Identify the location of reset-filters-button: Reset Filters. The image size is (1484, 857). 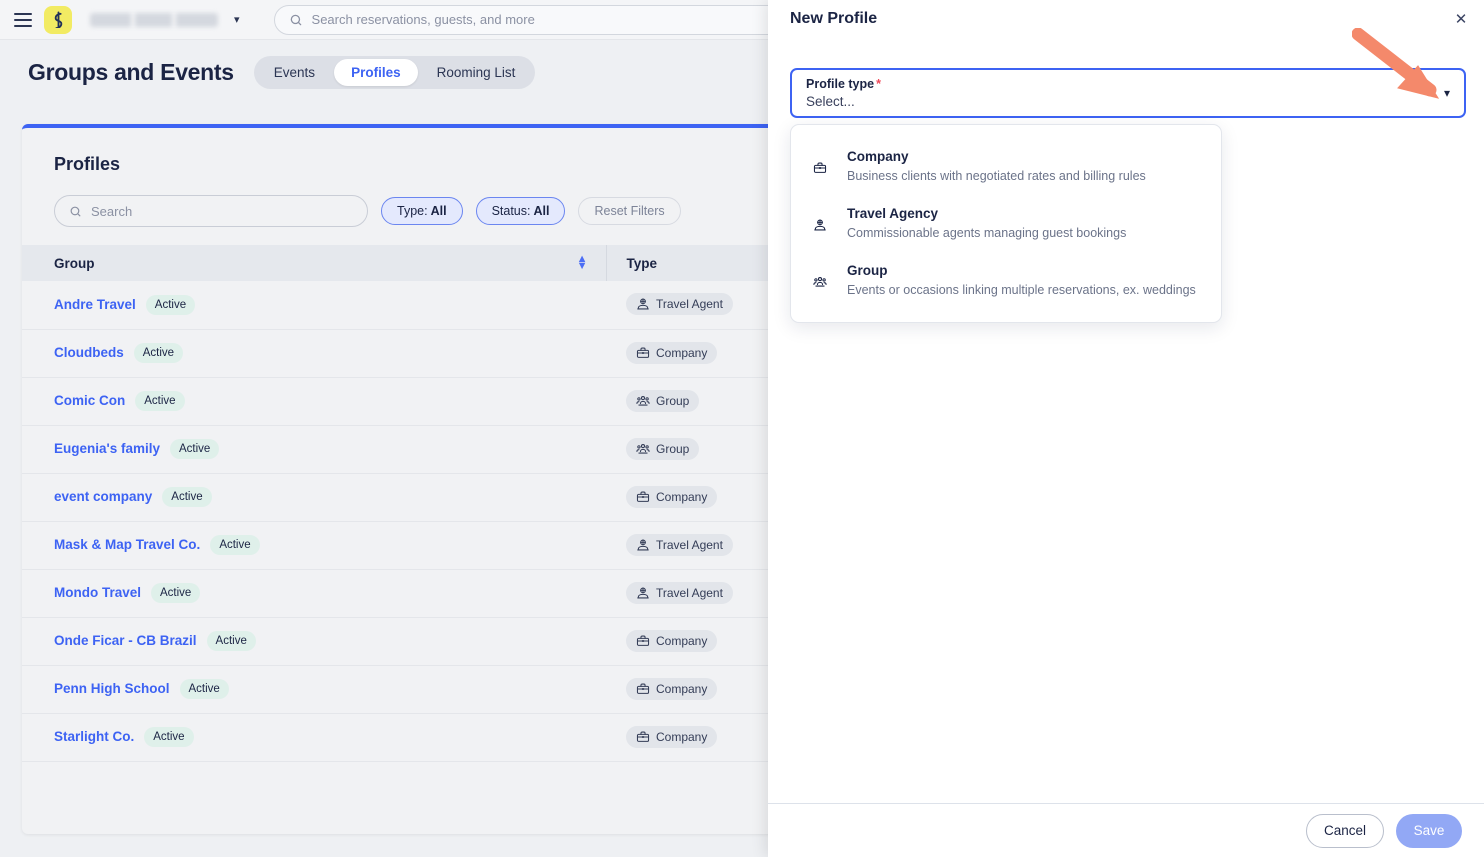
(629, 211).